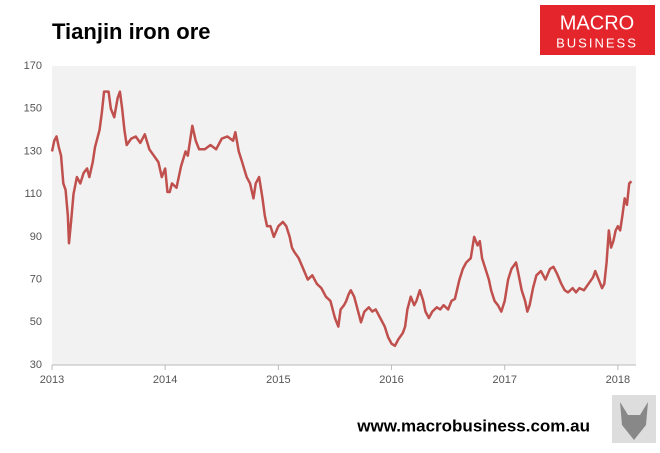 The image size is (660, 453). I want to click on logo-box, so click(597, 30).